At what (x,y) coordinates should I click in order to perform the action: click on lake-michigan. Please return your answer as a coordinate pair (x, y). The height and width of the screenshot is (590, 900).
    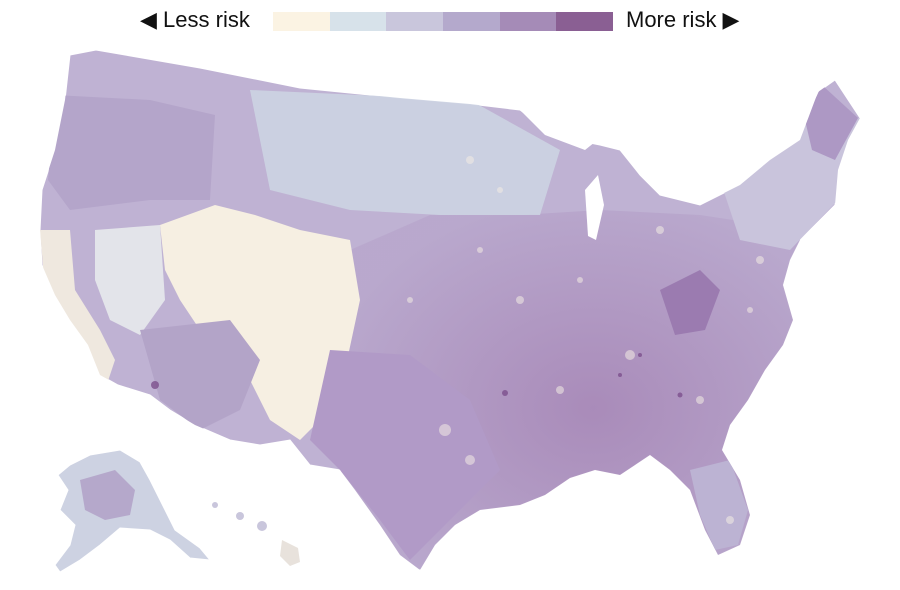
    Looking at the image, I should click on (594, 207).